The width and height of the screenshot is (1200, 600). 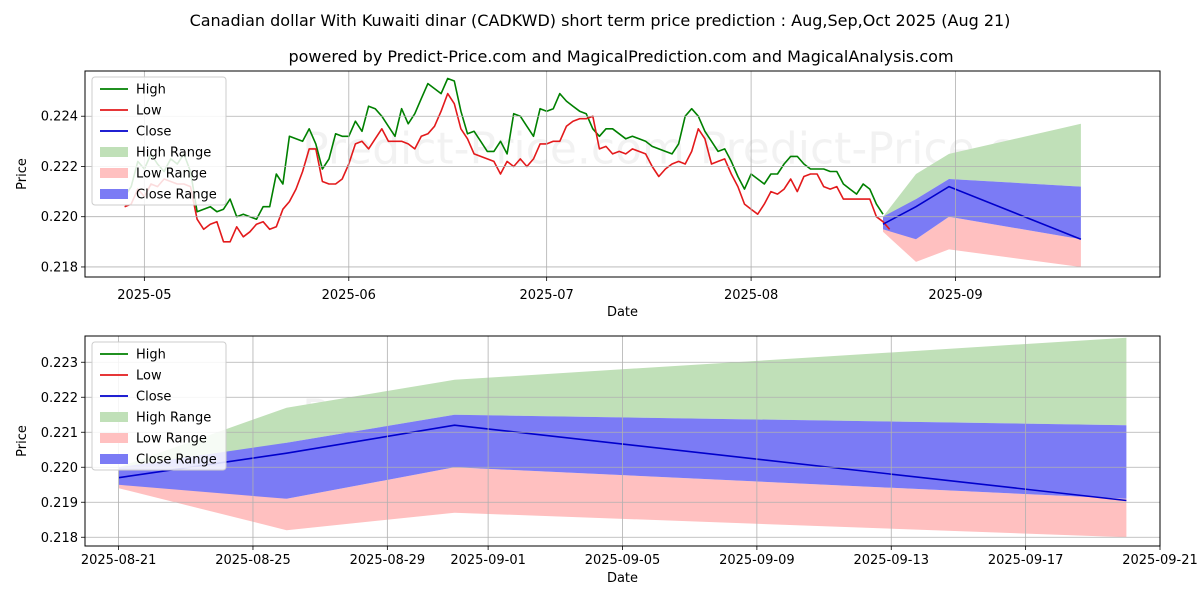 What do you see at coordinates (757, 560) in the screenshot?
I see `x-tick-label: 2025-09-09` at bounding box center [757, 560].